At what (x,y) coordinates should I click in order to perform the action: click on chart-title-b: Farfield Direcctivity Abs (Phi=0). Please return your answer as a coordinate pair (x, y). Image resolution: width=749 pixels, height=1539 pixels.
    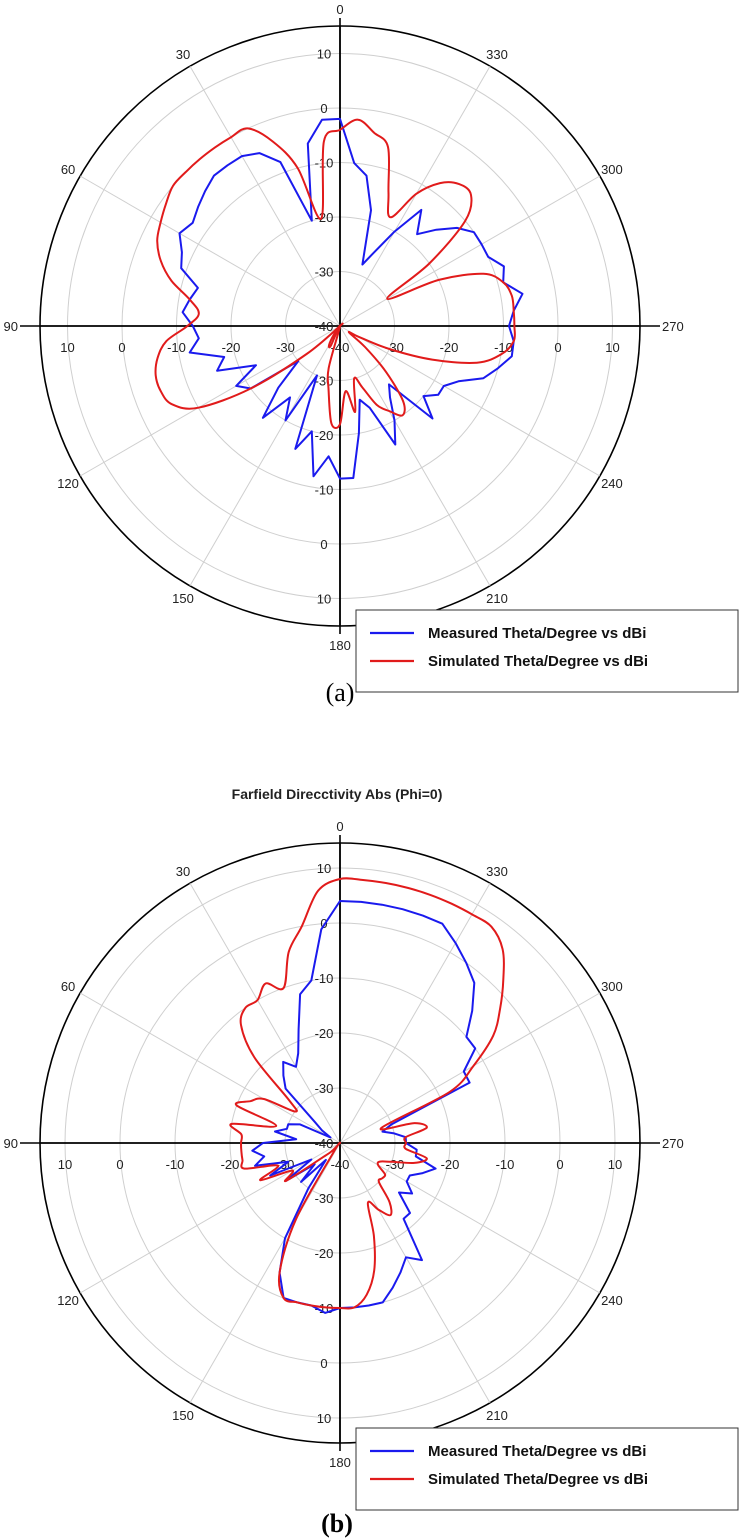
    Looking at the image, I should click on (337, 794).